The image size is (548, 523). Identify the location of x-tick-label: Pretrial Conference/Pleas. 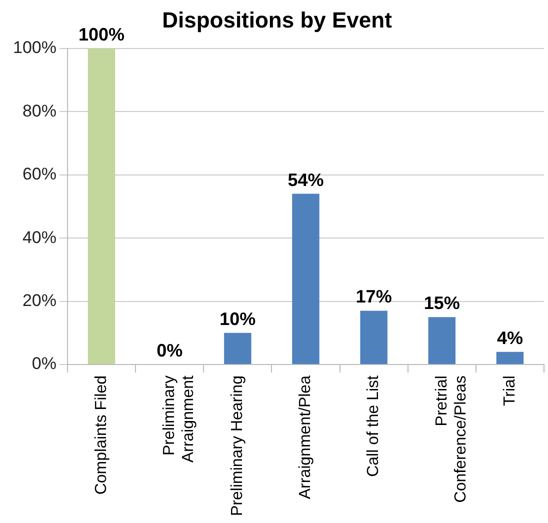
(451, 439).